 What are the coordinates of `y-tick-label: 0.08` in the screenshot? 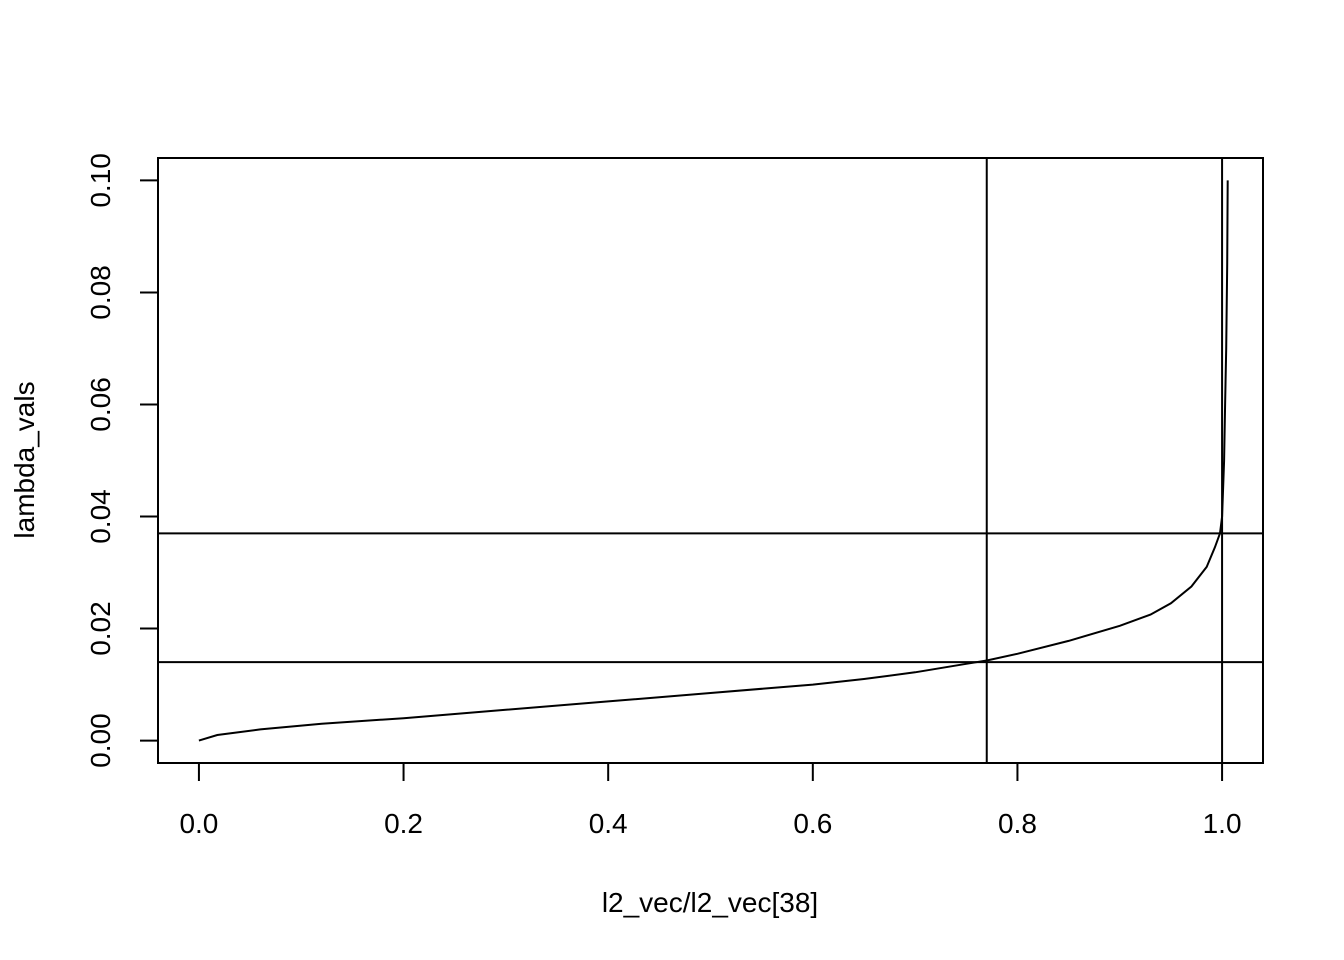 It's located at (100, 292).